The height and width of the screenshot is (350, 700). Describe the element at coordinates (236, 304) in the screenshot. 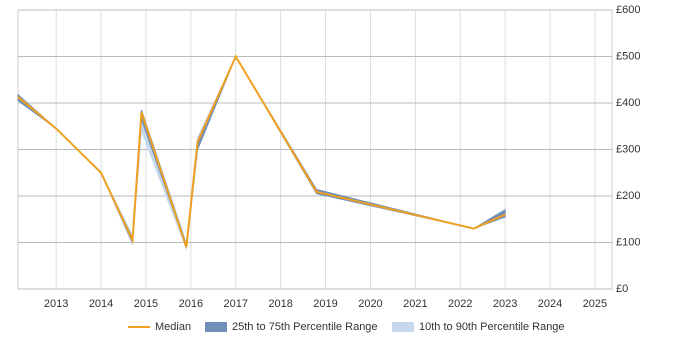

I see `x-tick-label: 2017` at that location.